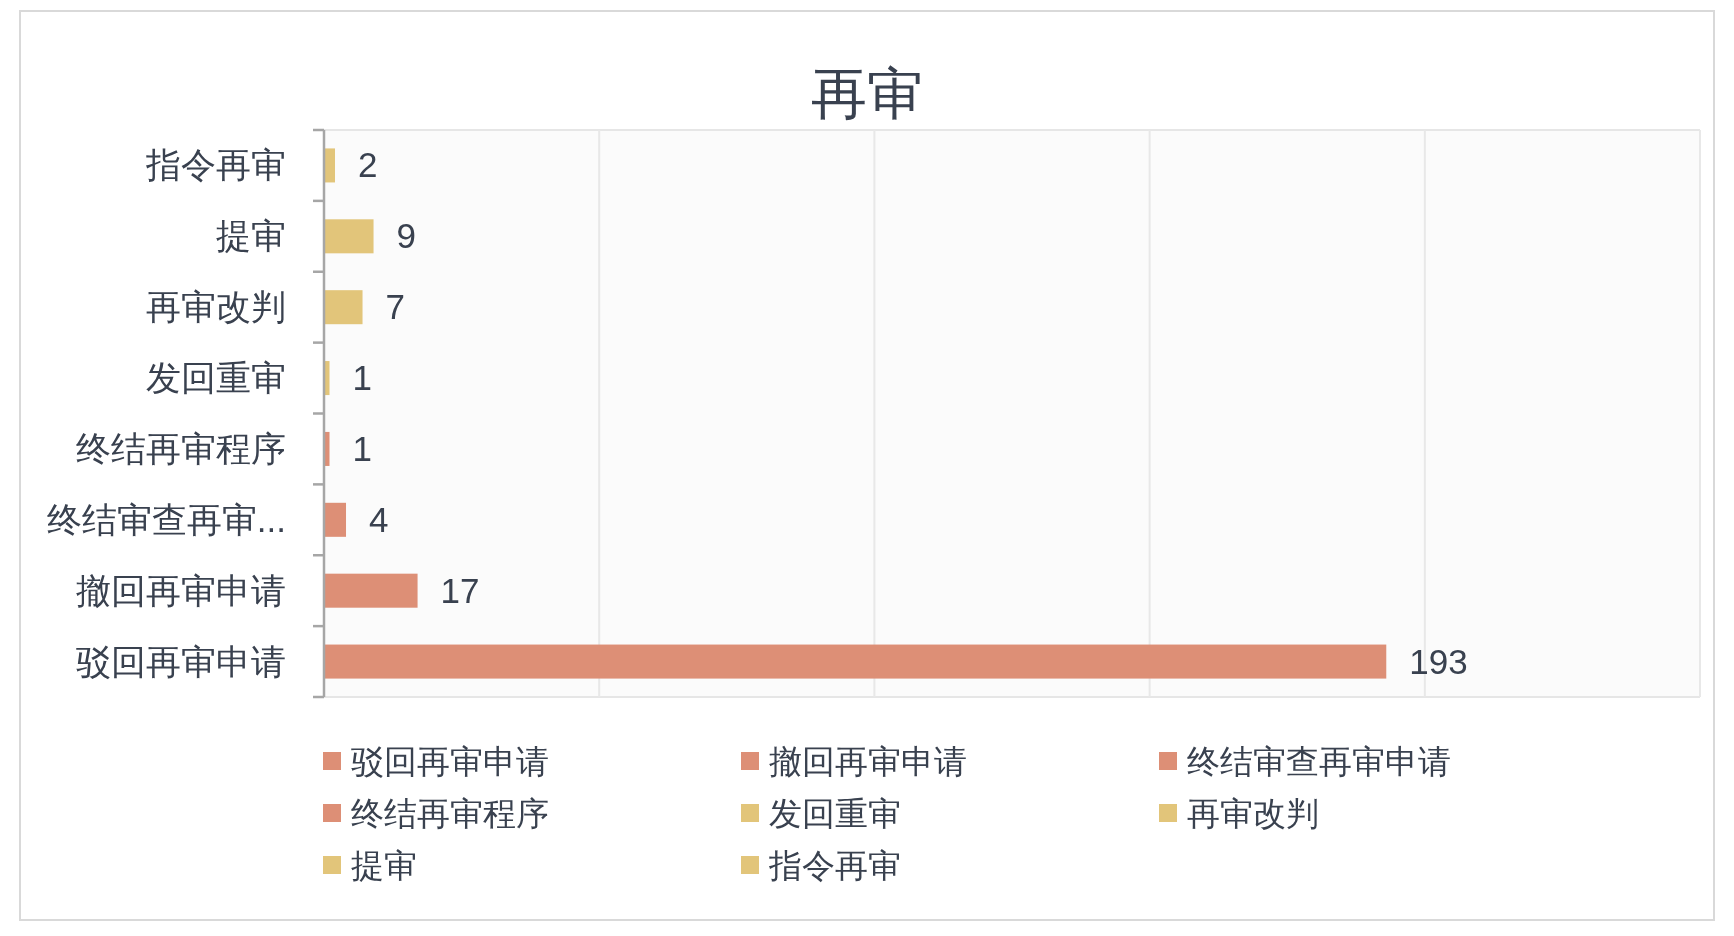  I want to click on category-label: 指令再审, so click(216, 165).